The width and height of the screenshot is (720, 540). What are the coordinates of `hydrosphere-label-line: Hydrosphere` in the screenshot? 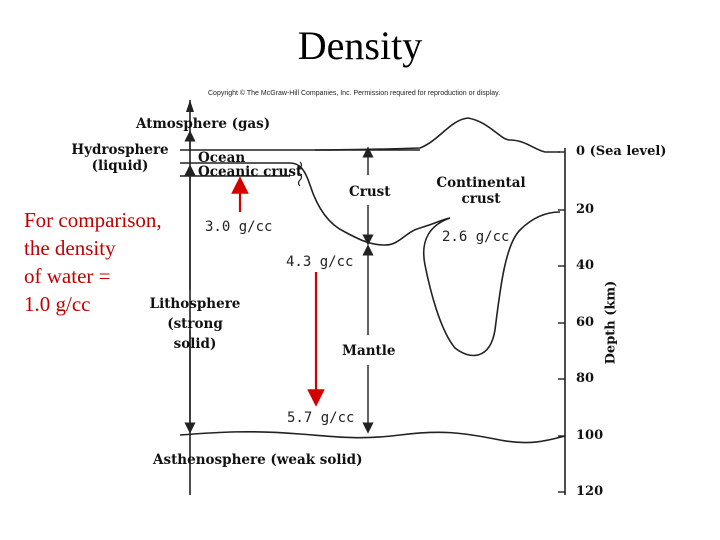 It's located at (120, 150).